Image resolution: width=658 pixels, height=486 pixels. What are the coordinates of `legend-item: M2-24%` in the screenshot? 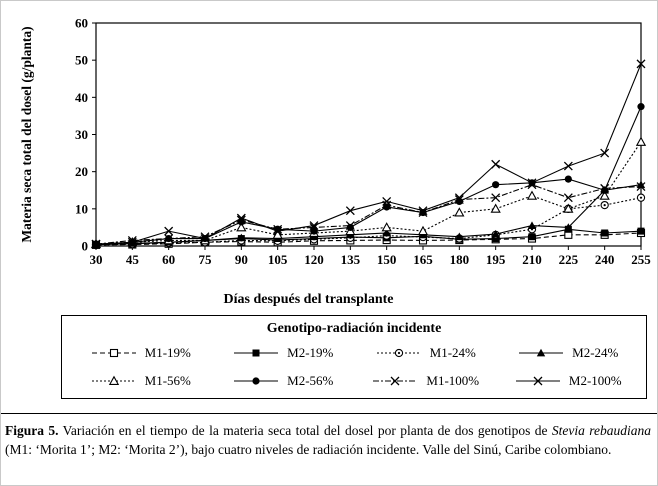 It's located at (568, 353).